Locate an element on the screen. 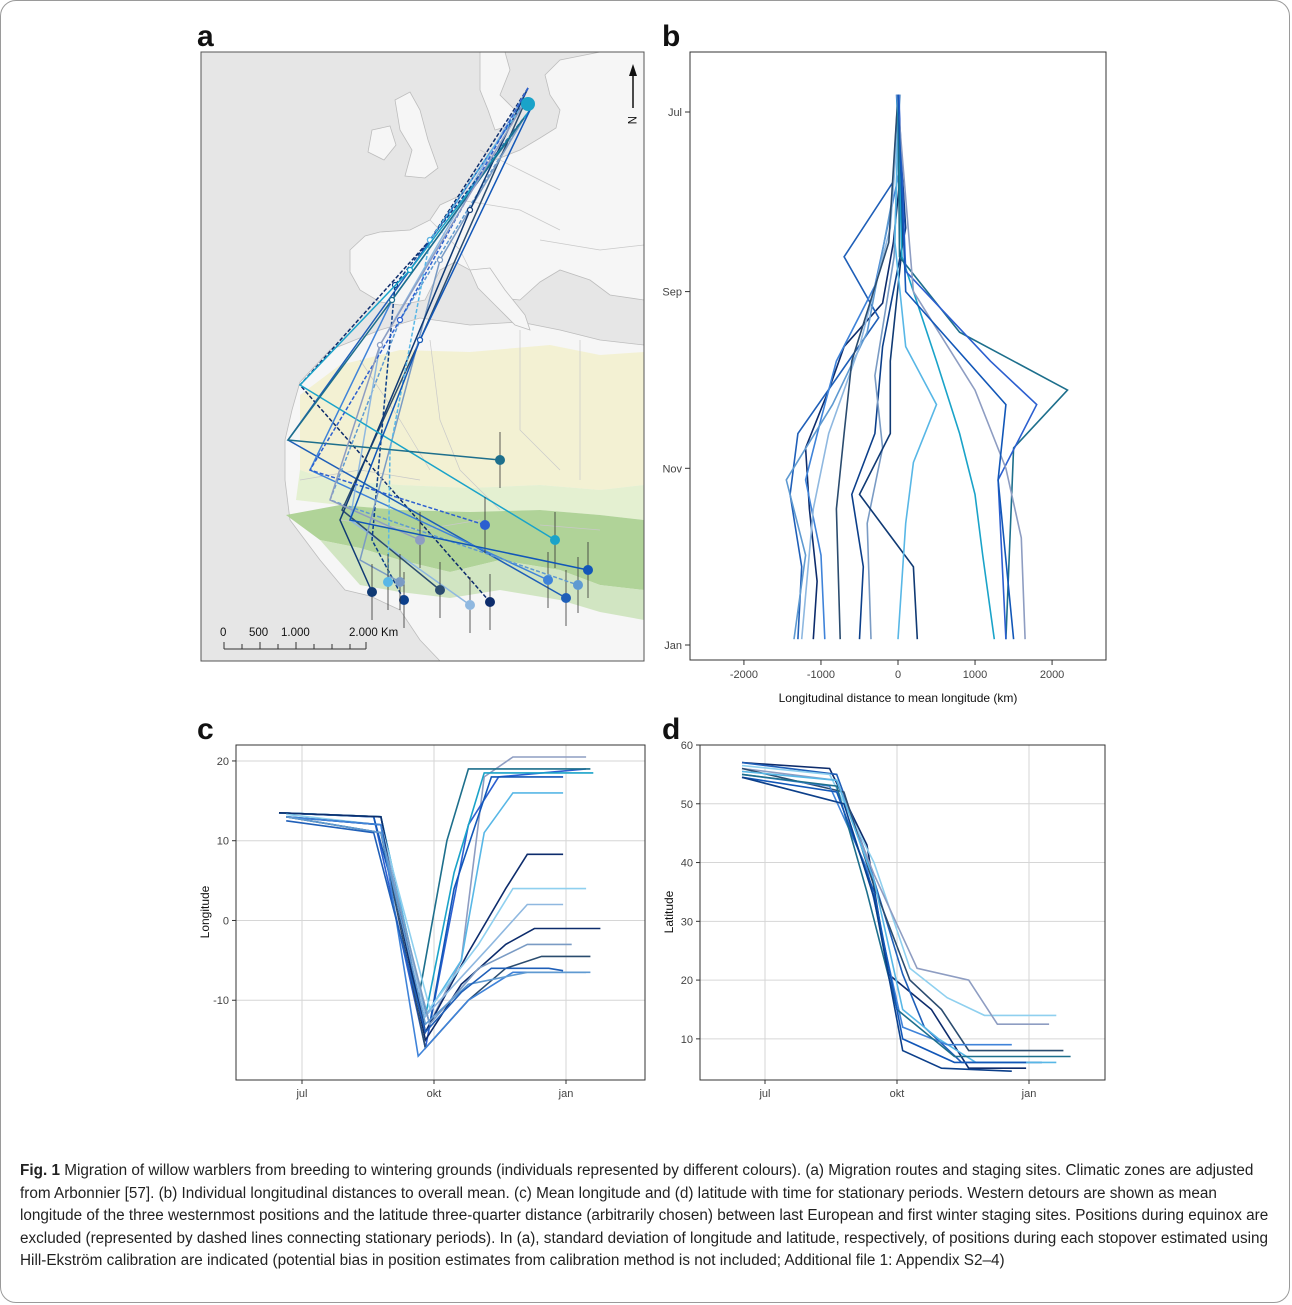 The width and height of the screenshot is (1292, 1305). land-britain is located at coordinates (416, 135).